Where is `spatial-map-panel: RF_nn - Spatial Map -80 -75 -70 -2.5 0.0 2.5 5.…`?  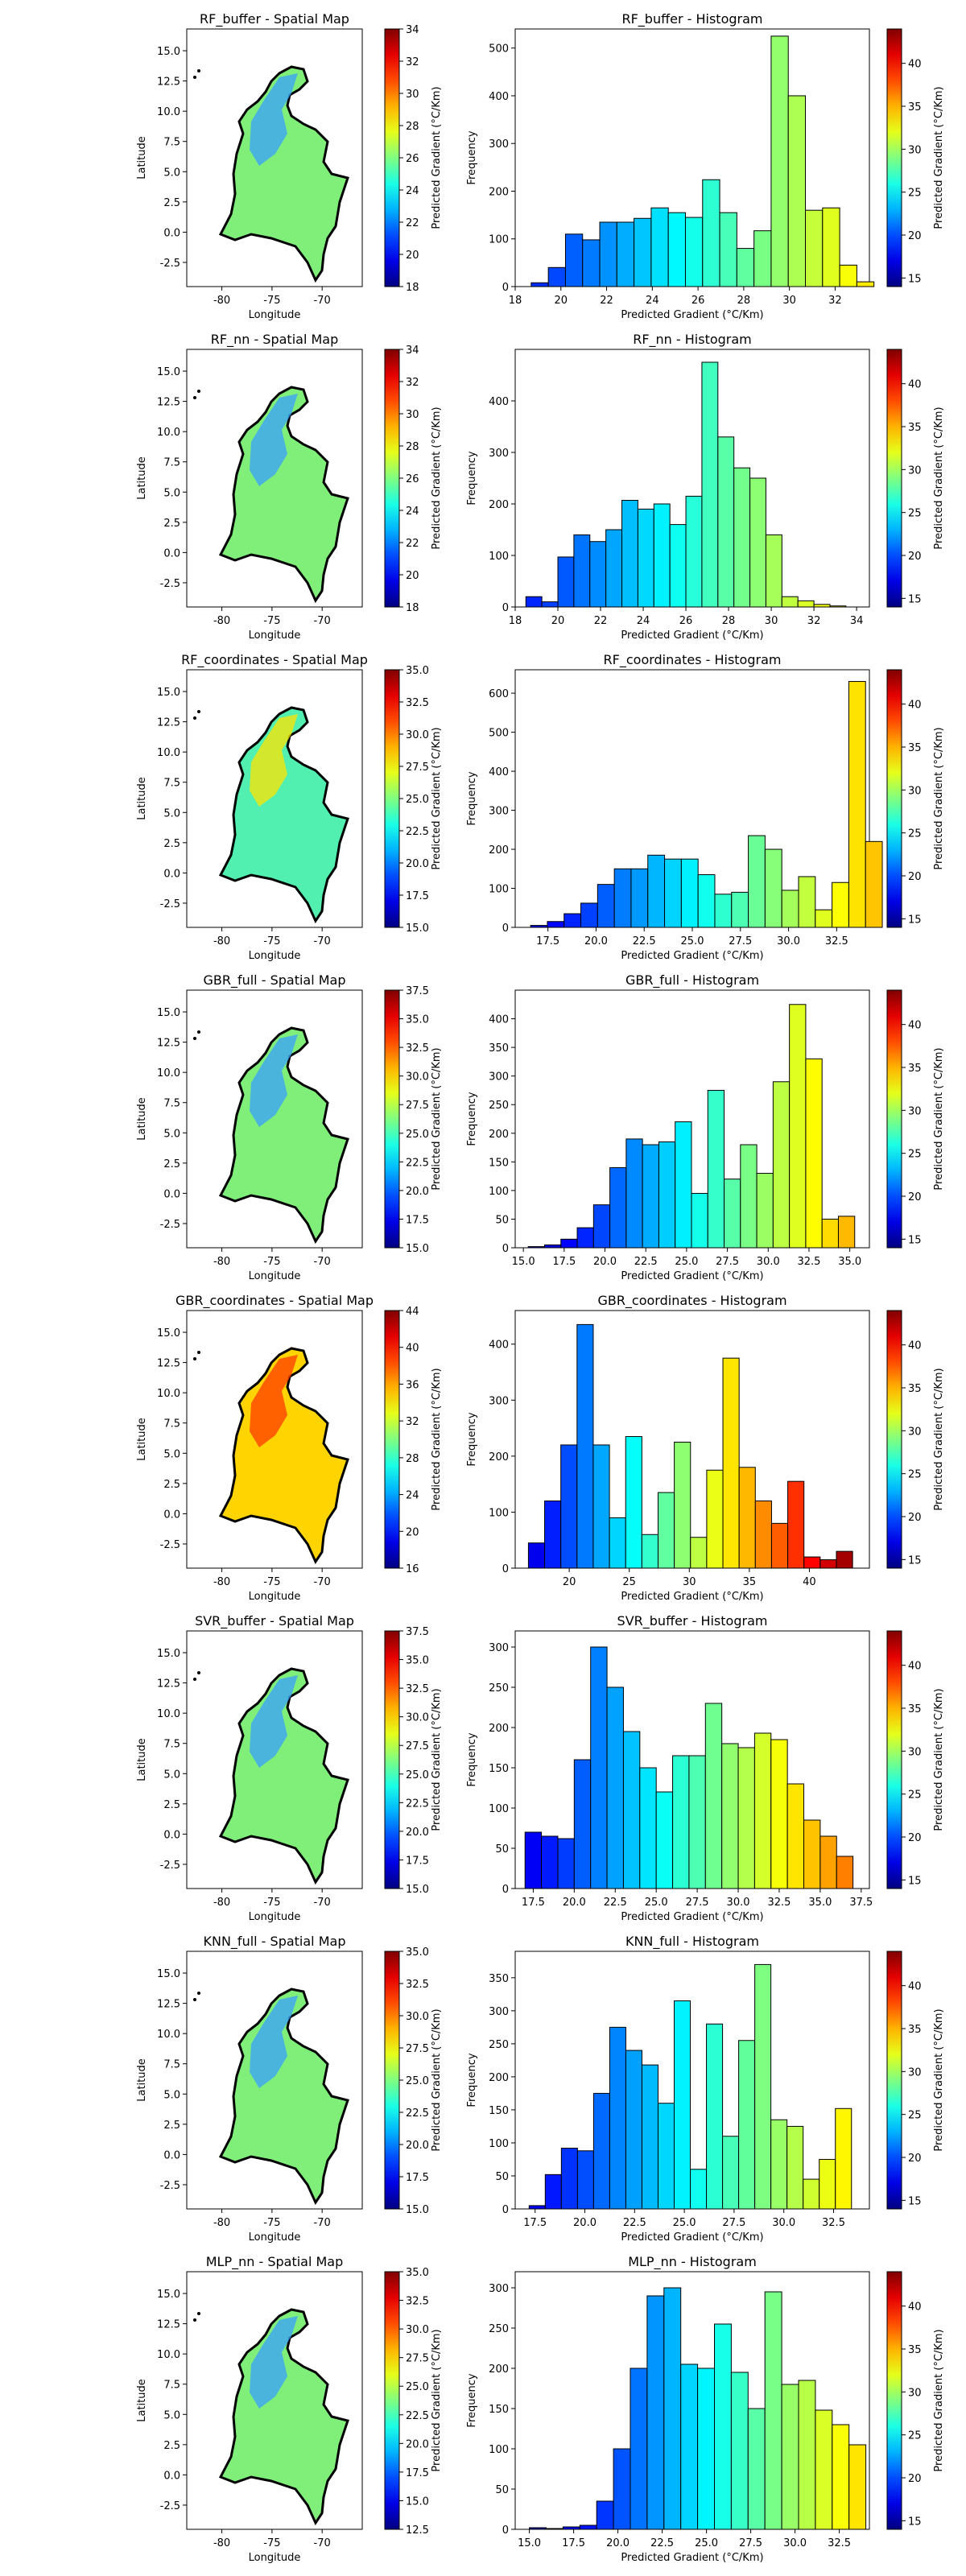 spatial-map-panel: RF_nn - Spatial Map -80 -75 -70 -2.5 0.0 2.5 5.… is located at coordinates (289, 487).